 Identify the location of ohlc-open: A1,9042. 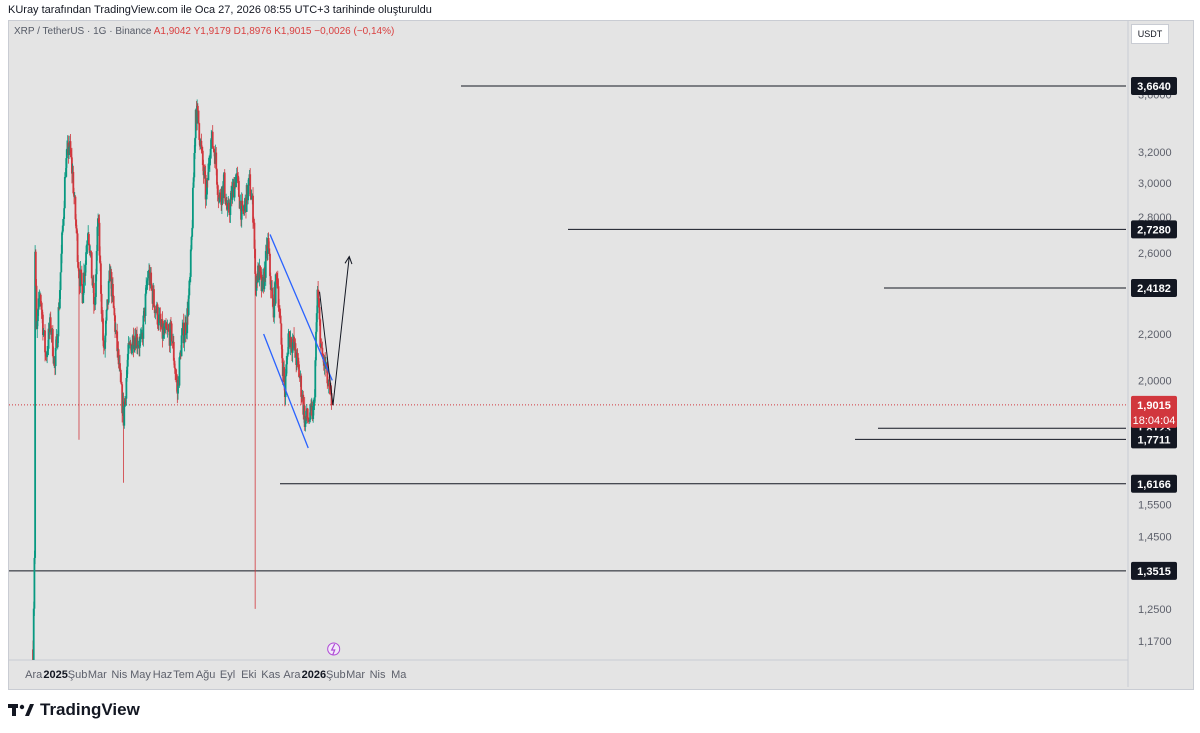
(172, 31).